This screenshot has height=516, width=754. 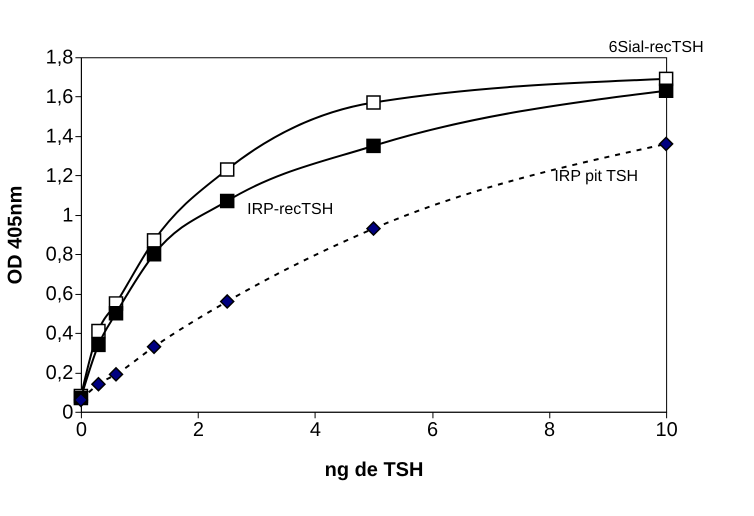 I want to click on series-label: 6Sial-recTSH, so click(x=656, y=47).